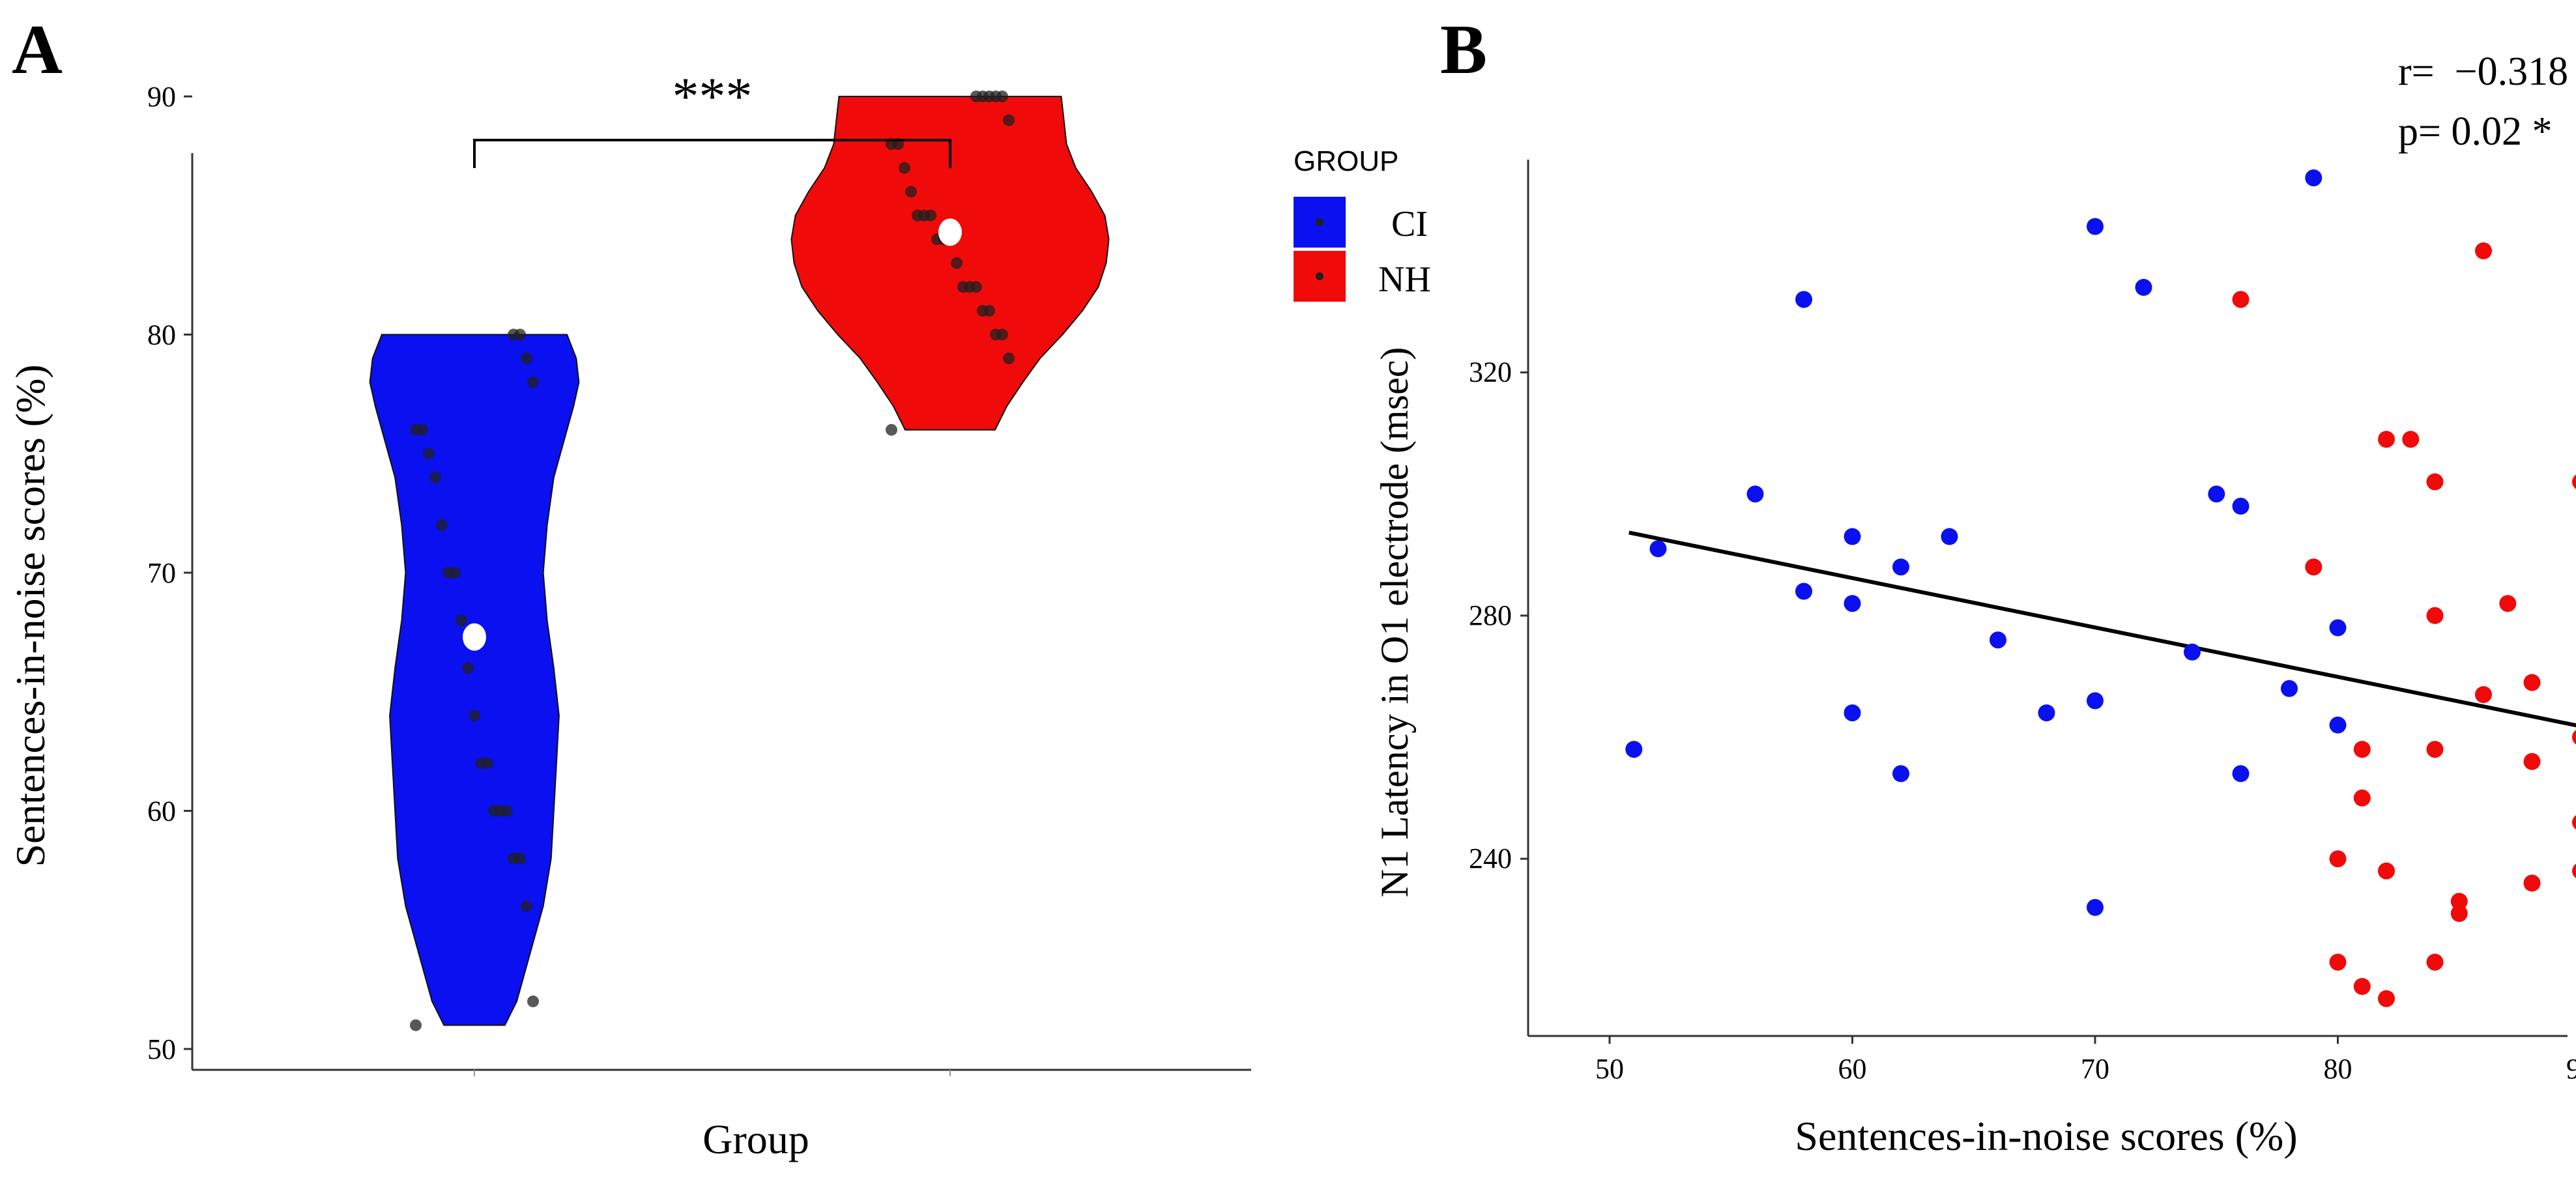  I want to click on panel-a-y-tick-label: 60, so click(161, 812).